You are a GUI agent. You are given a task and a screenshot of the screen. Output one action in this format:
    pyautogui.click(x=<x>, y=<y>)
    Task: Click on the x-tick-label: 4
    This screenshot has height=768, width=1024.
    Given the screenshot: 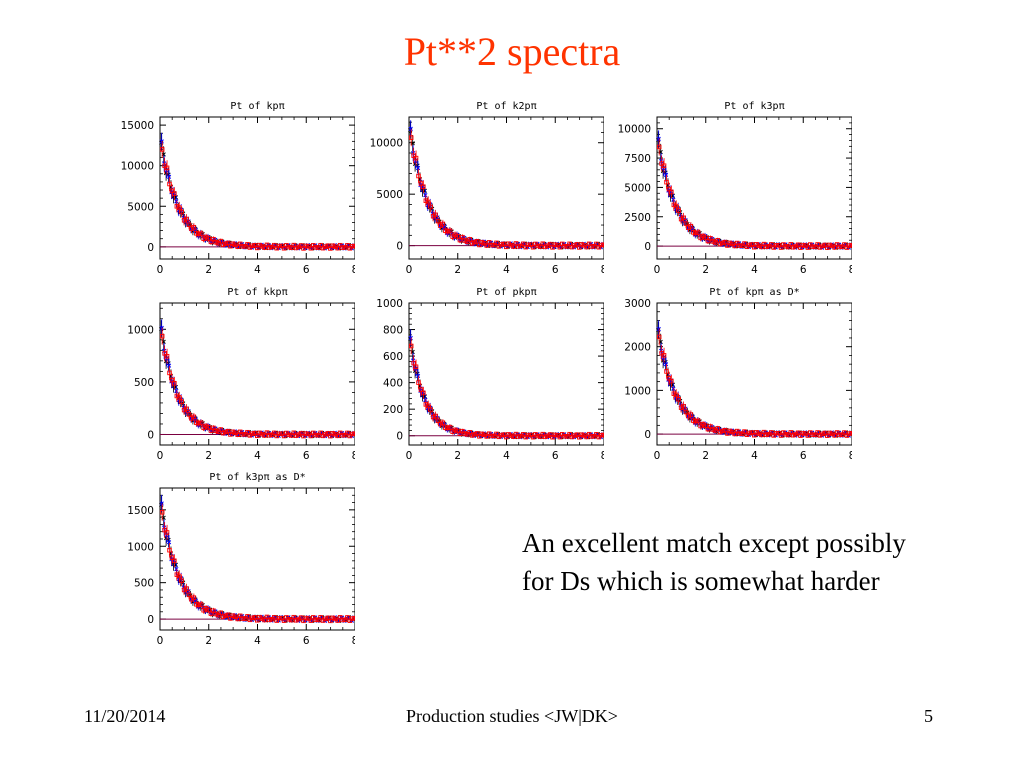 What is the action you would take?
    pyautogui.click(x=754, y=456)
    